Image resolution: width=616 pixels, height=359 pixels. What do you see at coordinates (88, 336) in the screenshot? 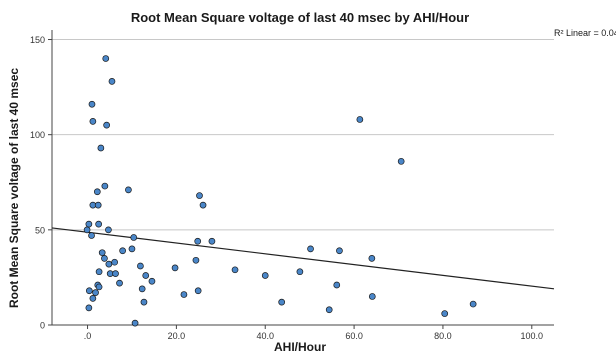
I see `x-tick-label: .0` at bounding box center [88, 336].